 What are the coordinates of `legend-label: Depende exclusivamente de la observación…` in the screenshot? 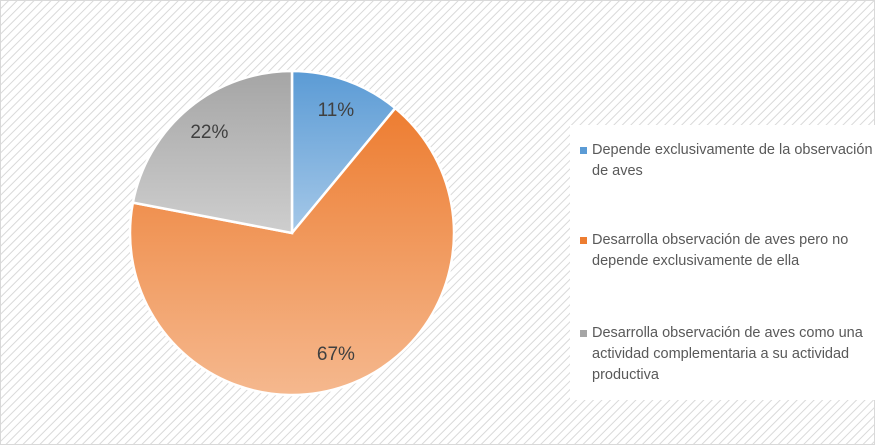 It's located at (732, 160).